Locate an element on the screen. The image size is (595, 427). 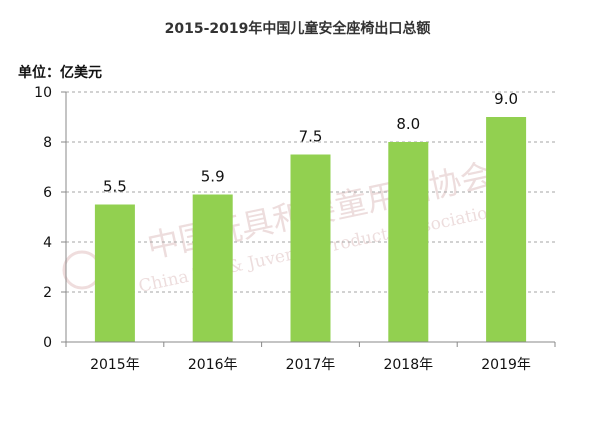
x-tick-label: 2017年 is located at coordinates (311, 365).